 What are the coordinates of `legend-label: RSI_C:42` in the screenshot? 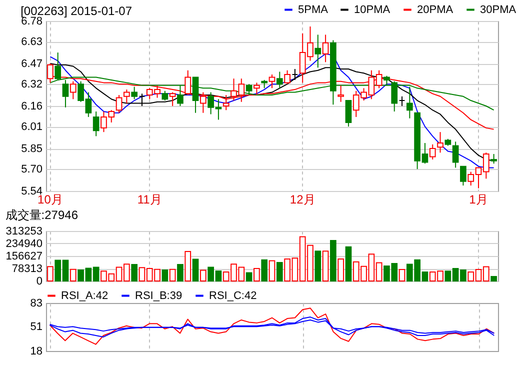 It's located at (233, 296).